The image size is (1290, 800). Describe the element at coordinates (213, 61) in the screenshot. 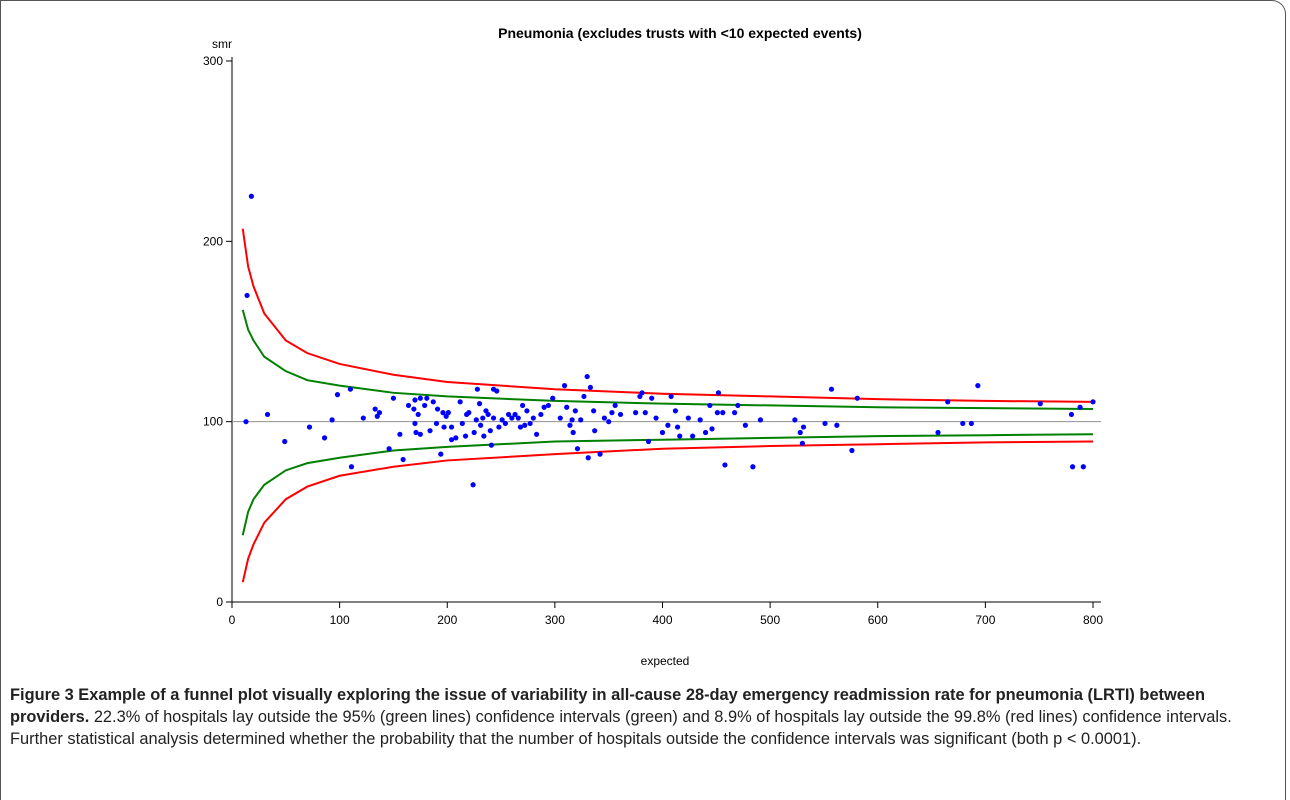

I see `y-tick-label: 300` at that location.